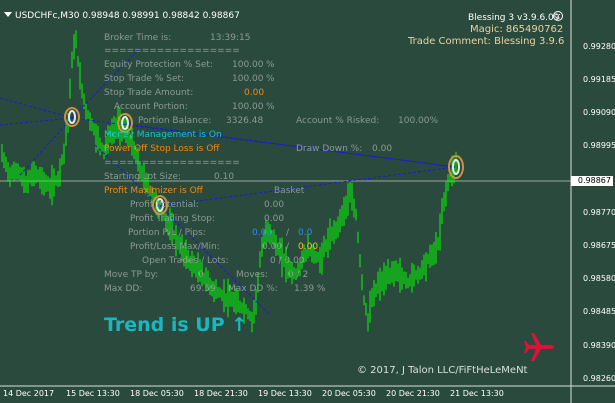  I want to click on money-management-status: Money Management is On, so click(163, 135).